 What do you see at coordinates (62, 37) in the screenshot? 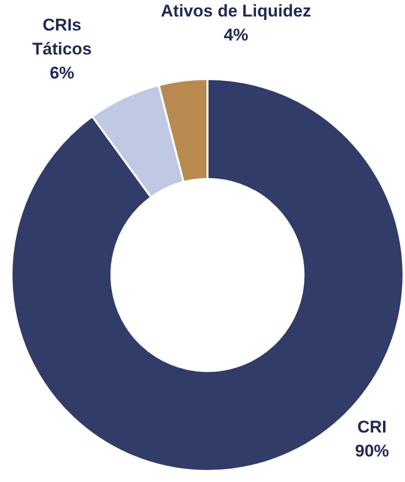
I see `slice-label: CRIs Táticos` at bounding box center [62, 37].